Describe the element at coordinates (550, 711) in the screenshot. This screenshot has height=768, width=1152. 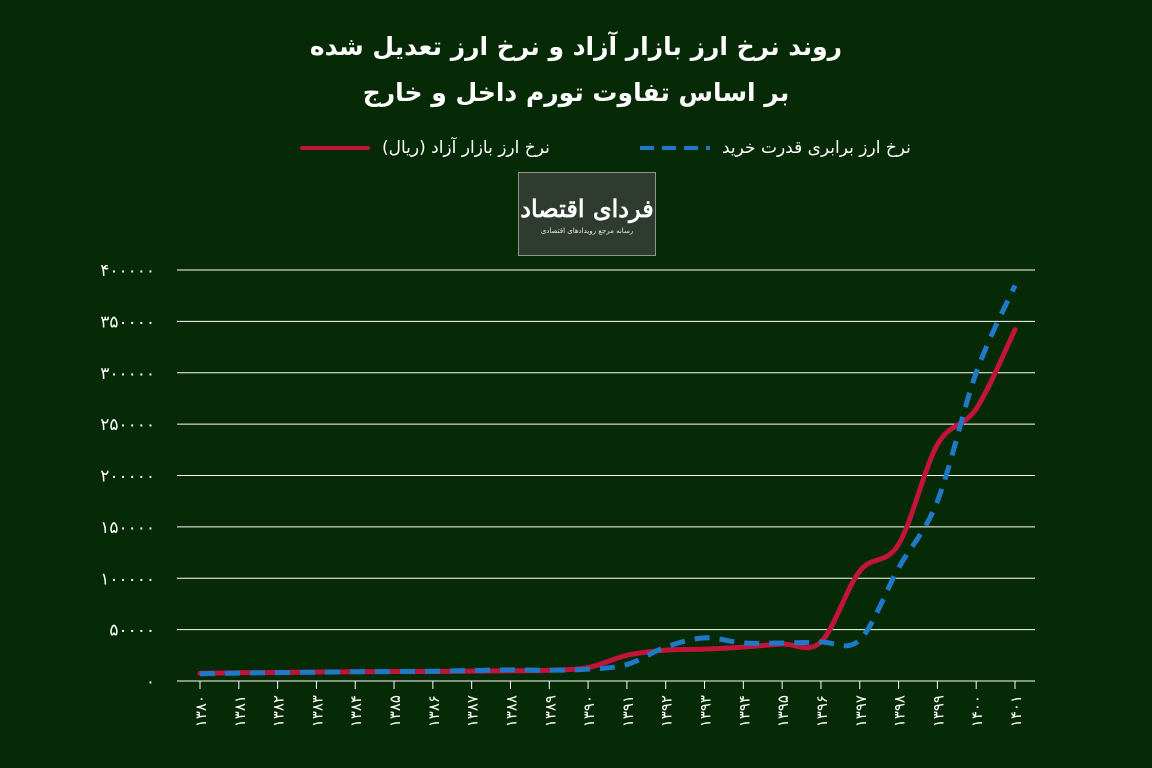
I see `x-tick-label: ۱۳۸۹` at that location.